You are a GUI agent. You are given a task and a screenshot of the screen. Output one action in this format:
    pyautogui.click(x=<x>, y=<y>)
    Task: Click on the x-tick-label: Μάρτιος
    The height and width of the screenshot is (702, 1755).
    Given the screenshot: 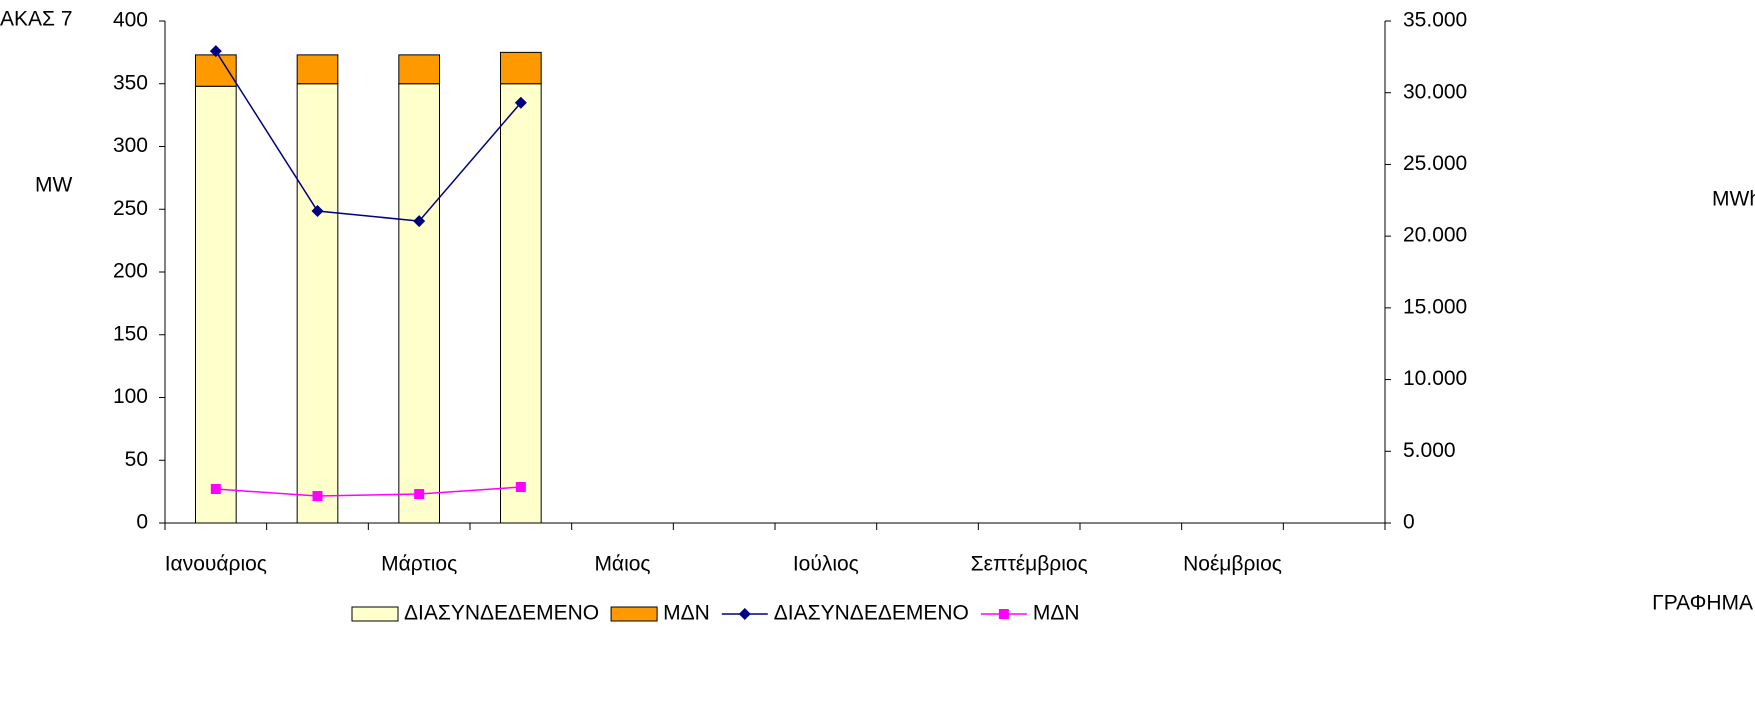 What is the action you would take?
    pyautogui.click(x=419, y=564)
    